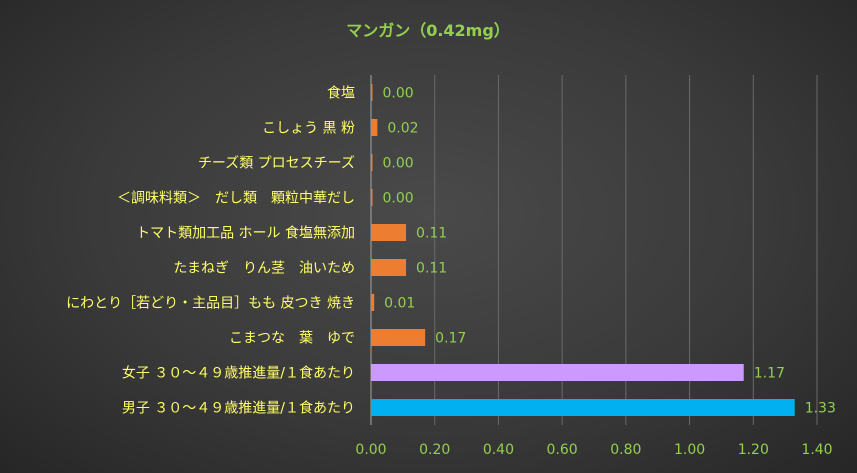 The width and height of the screenshot is (857, 473). Describe the element at coordinates (450, 339) in the screenshot. I see `data-label: 0.17` at that location.